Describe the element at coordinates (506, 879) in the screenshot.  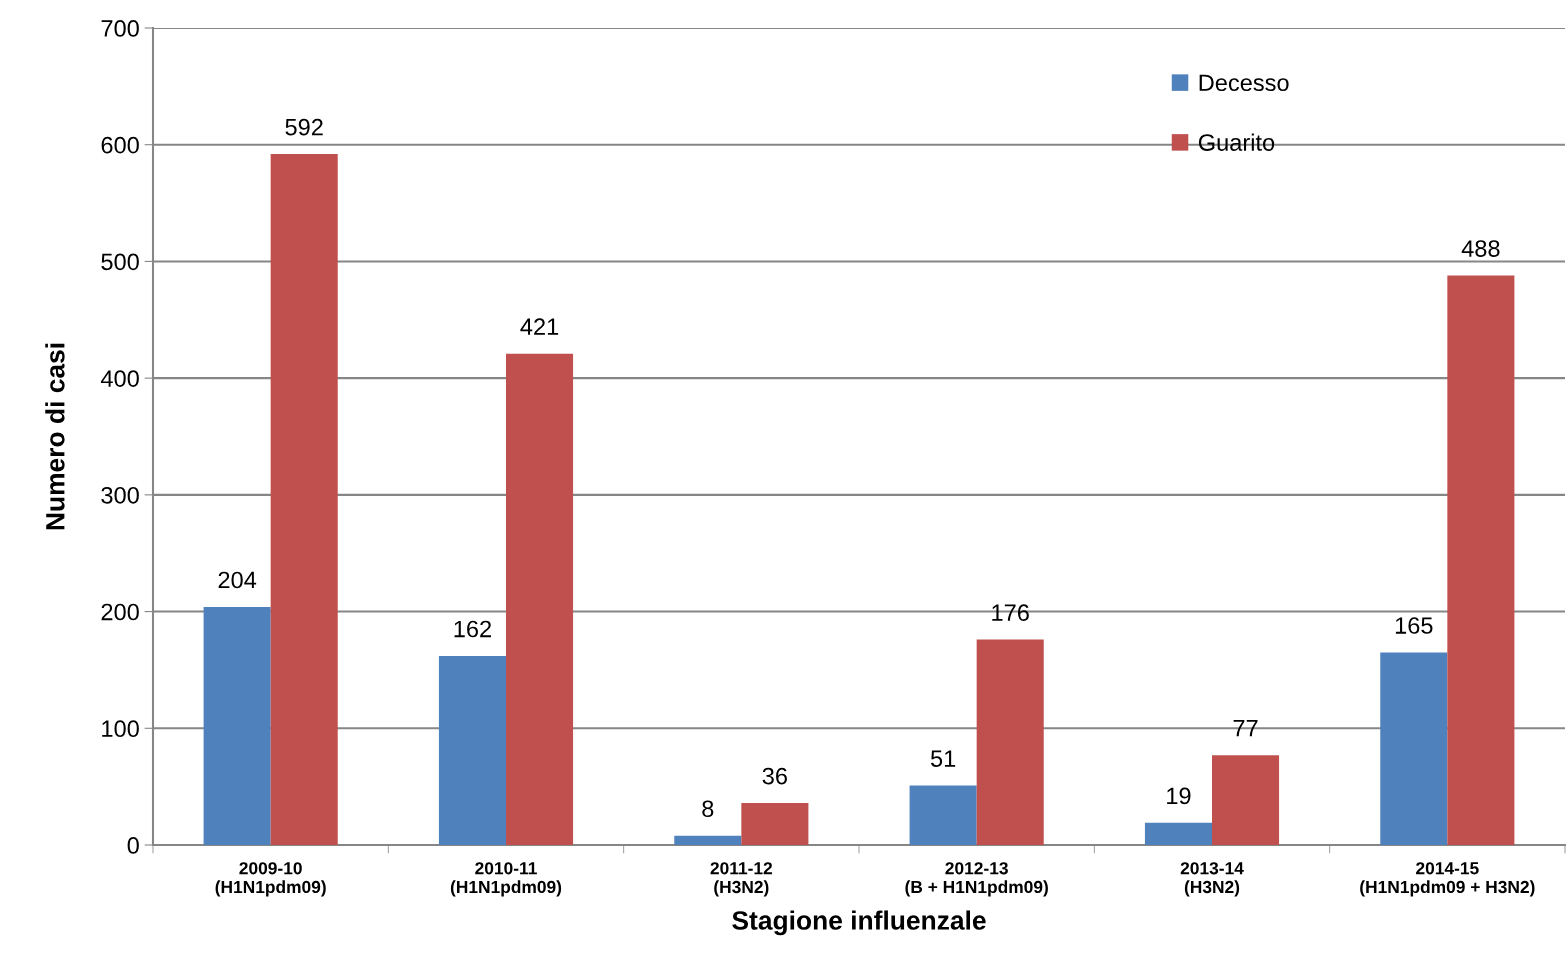
I see `x-tick-label: 2010-11 (H1N1pdm09)` at that location.